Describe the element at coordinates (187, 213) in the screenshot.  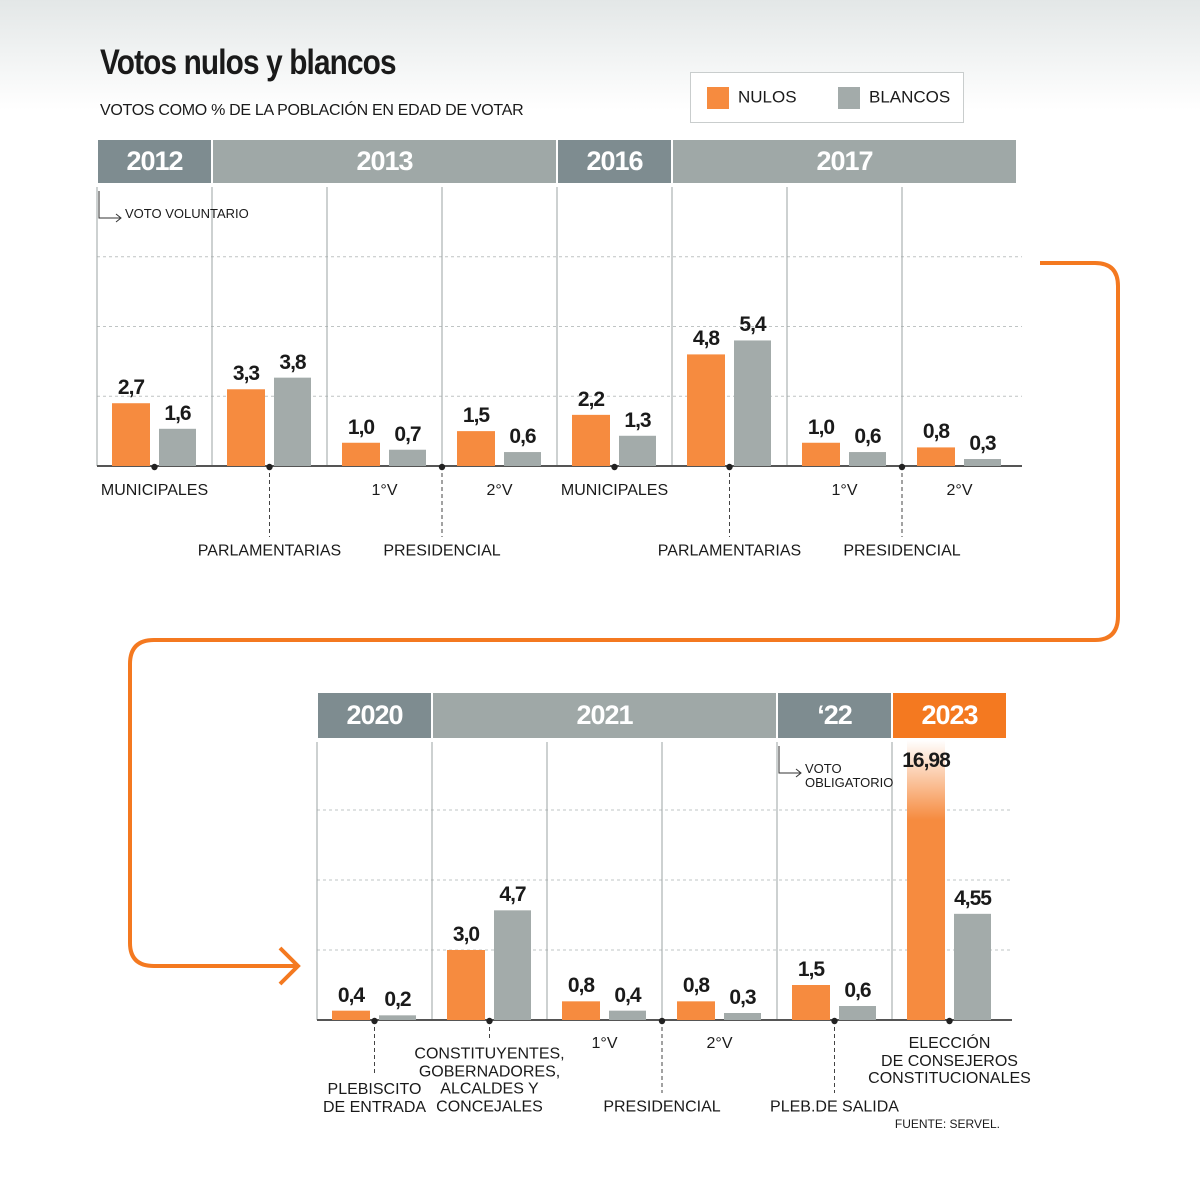
I see `note: VOTO VOLUNTARIO` at that location.